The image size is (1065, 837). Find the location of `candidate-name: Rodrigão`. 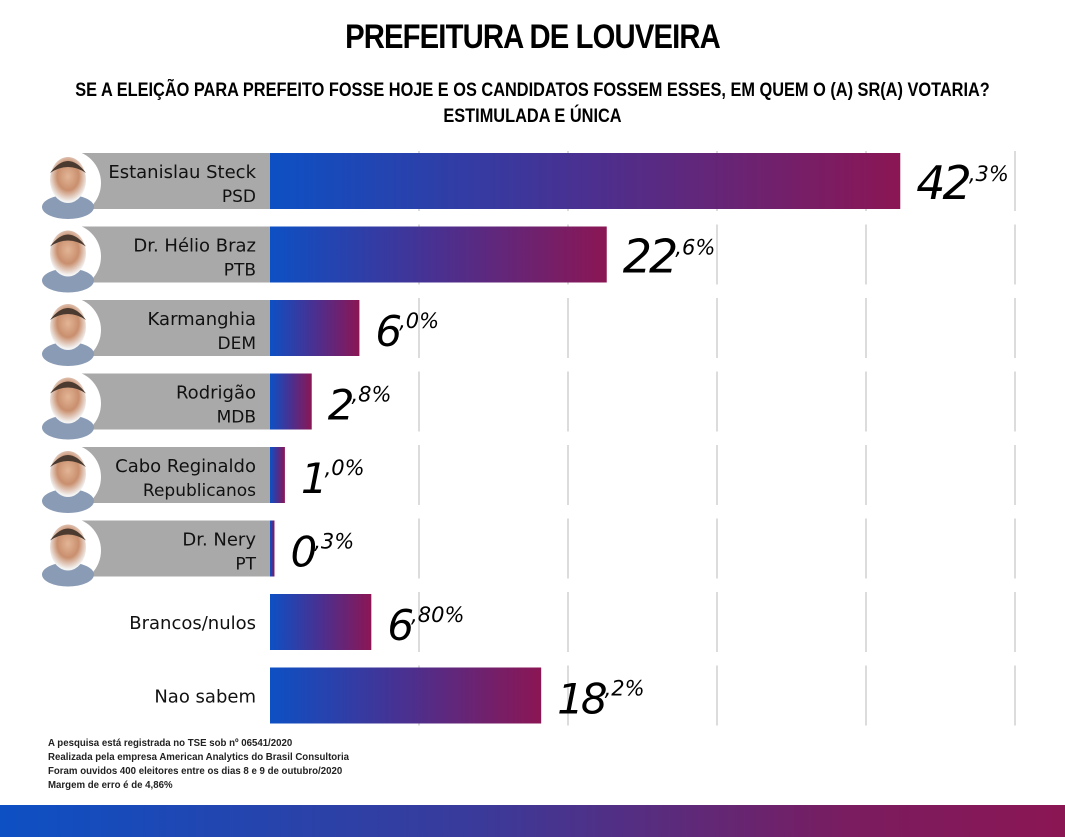

candidate-name: Rodrigão is located at coordinates (216, 393).